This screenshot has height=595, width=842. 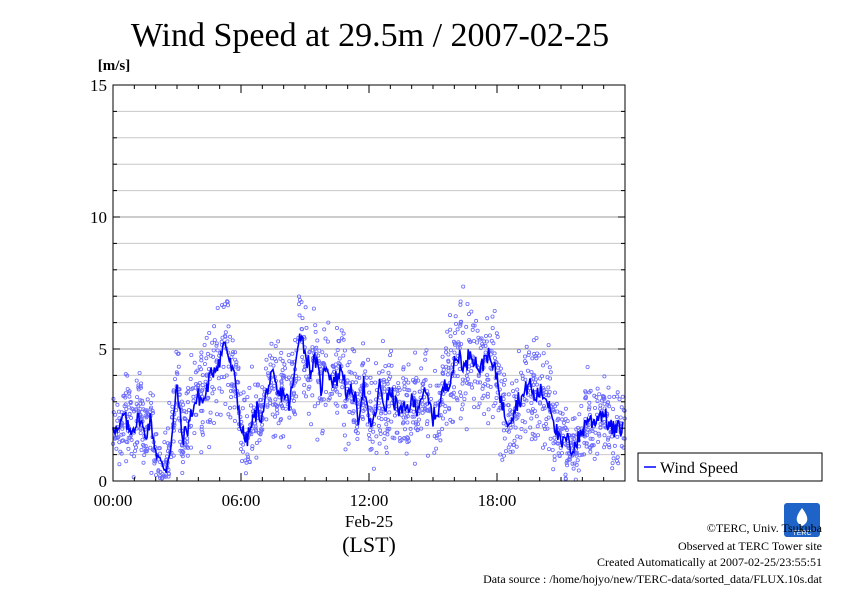 I want to click on credit-site: Observed at TERC Tower site, so click(x=750, y=546).